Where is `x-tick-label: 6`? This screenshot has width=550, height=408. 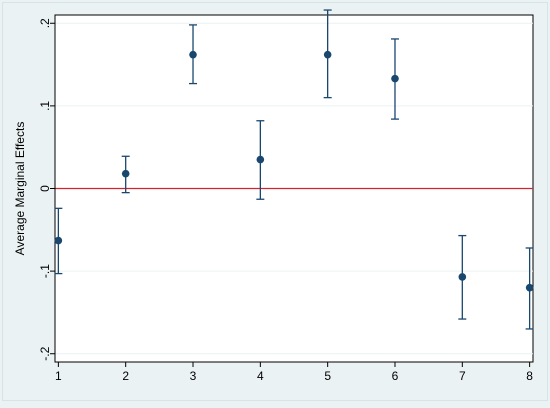
x-tick-label: 6 is located at coordinates (395, 376).